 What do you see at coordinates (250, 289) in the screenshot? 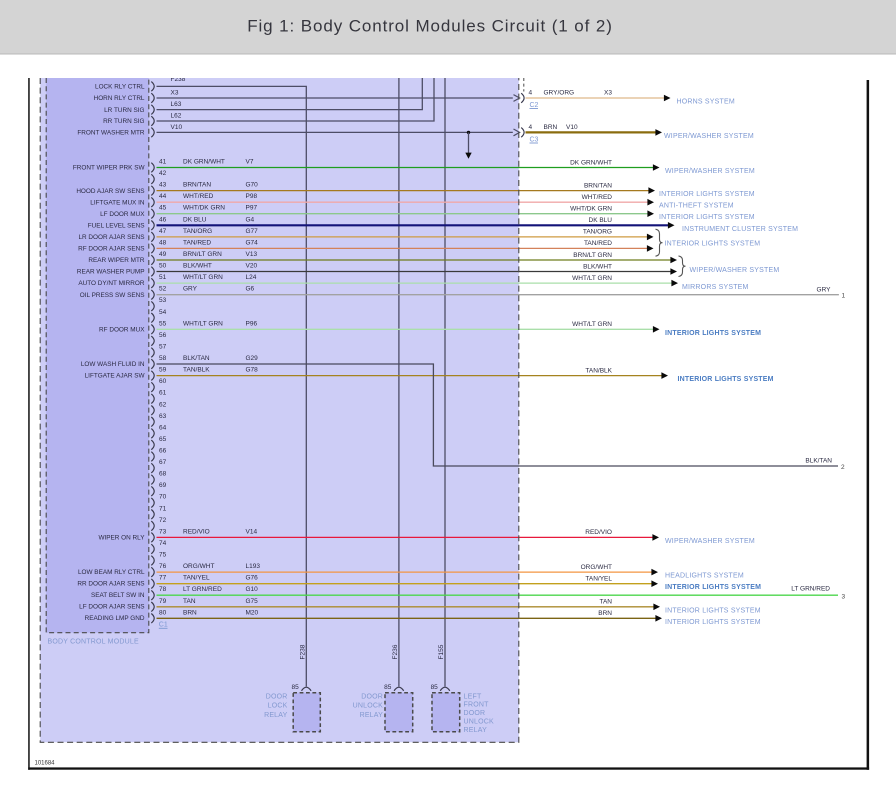
I see `svg-text: G6` at bounding box center [250, 289].